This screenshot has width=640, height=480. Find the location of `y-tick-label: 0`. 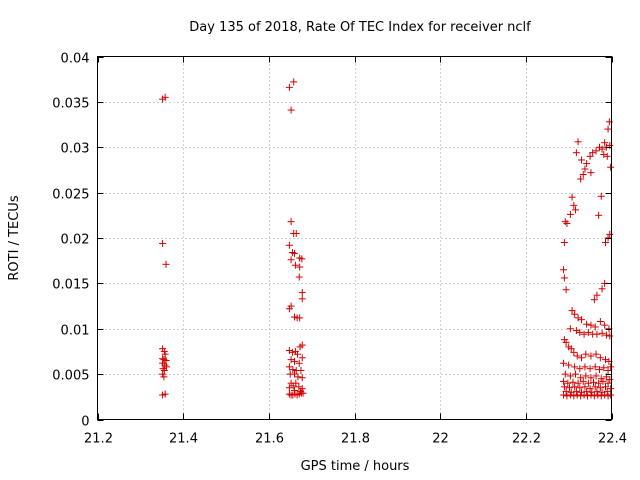

y-tick-label: 0 is located at coordinates (85, 422).